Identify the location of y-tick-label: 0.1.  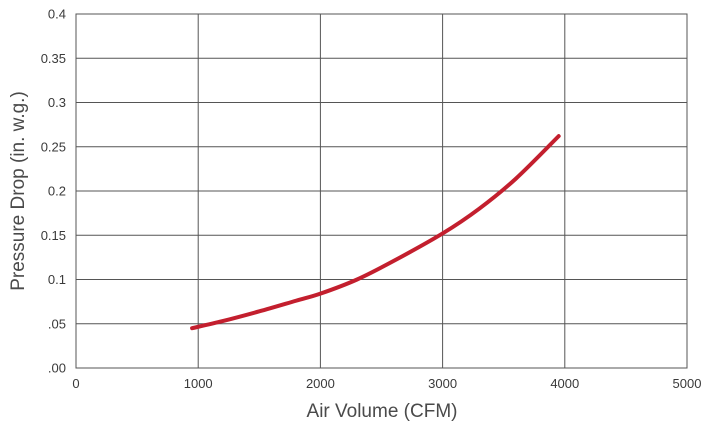
(57, 279).